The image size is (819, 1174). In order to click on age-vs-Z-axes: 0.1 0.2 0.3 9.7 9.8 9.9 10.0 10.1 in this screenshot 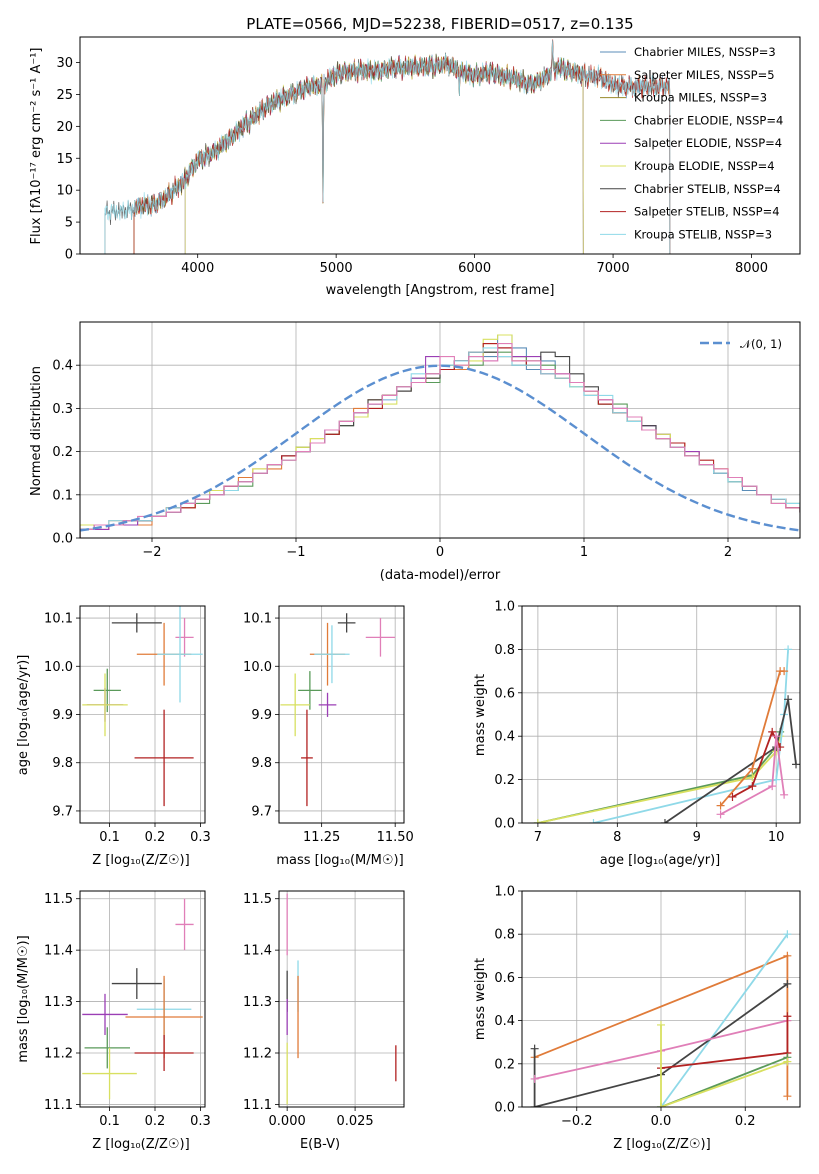, I will do `click(127, 725)`.